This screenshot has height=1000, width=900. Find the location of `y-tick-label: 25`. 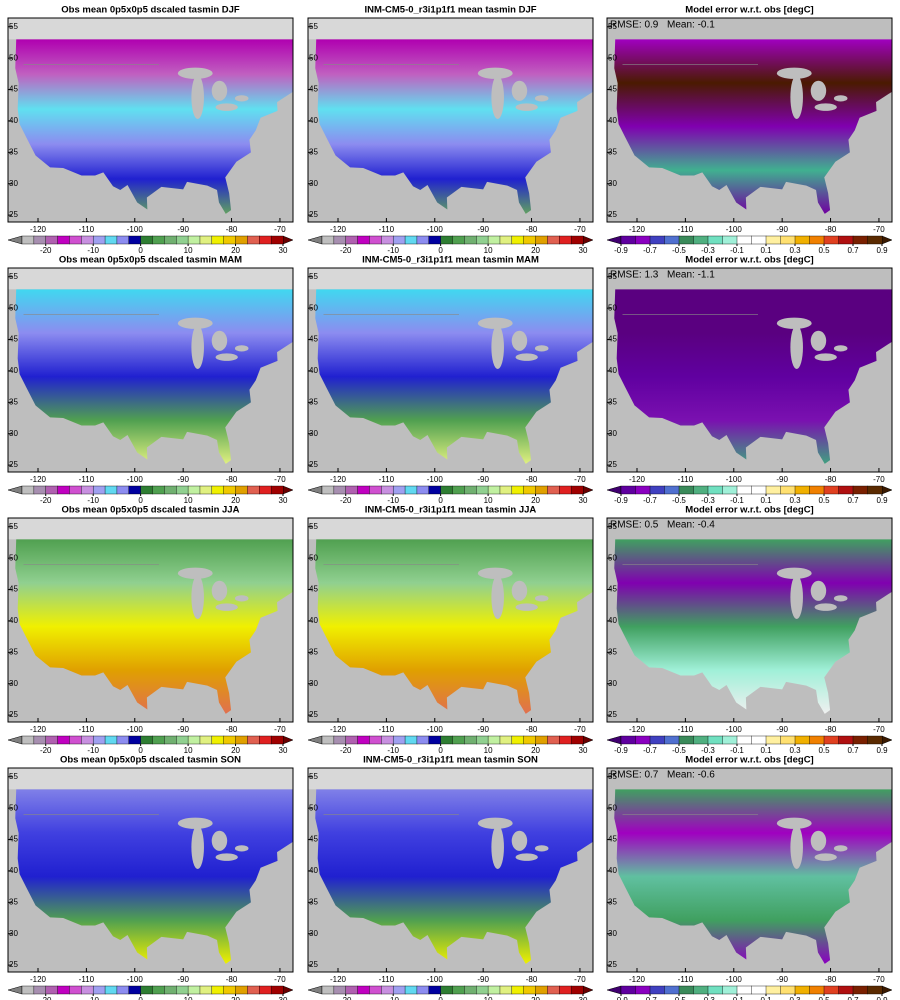

y-tick-label: 25 is located at coordinates (612, 214).